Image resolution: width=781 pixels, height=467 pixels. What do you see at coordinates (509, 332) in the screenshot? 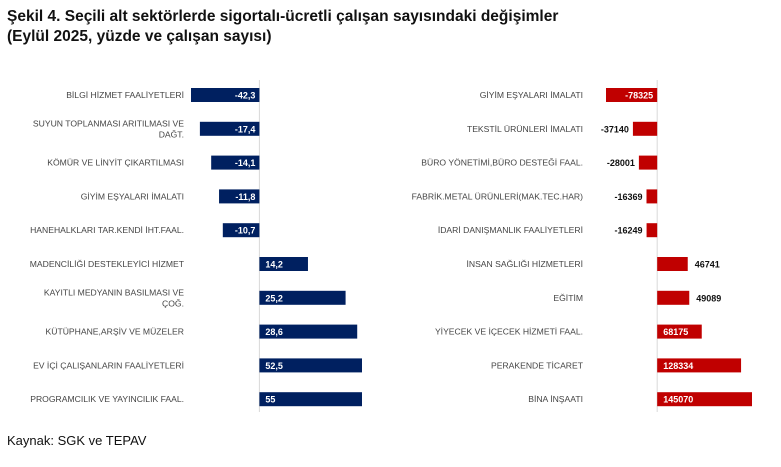
I see `category-label: YİYECEK VE İÇECEK HİZMETİ FAAL.` at bounding box center [509, 332].